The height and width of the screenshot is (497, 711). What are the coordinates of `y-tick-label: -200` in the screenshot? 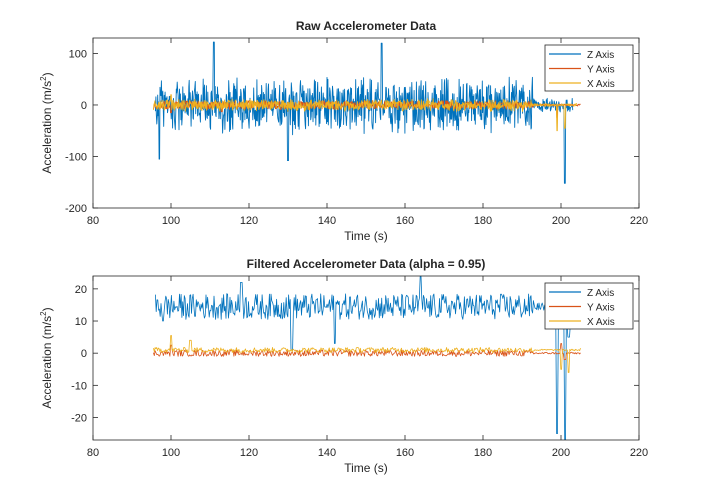 It's located at (76, 209).